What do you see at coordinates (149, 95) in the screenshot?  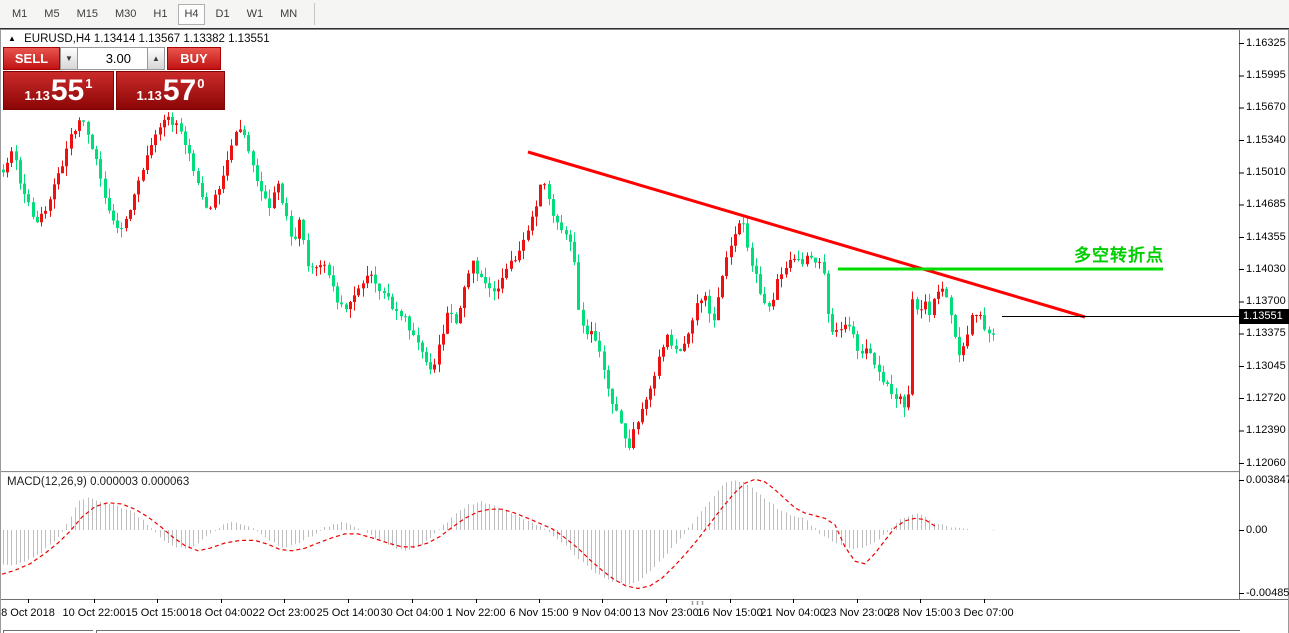 I see `buy-price-prefix: 1.13` at bounding box center [149, 95].